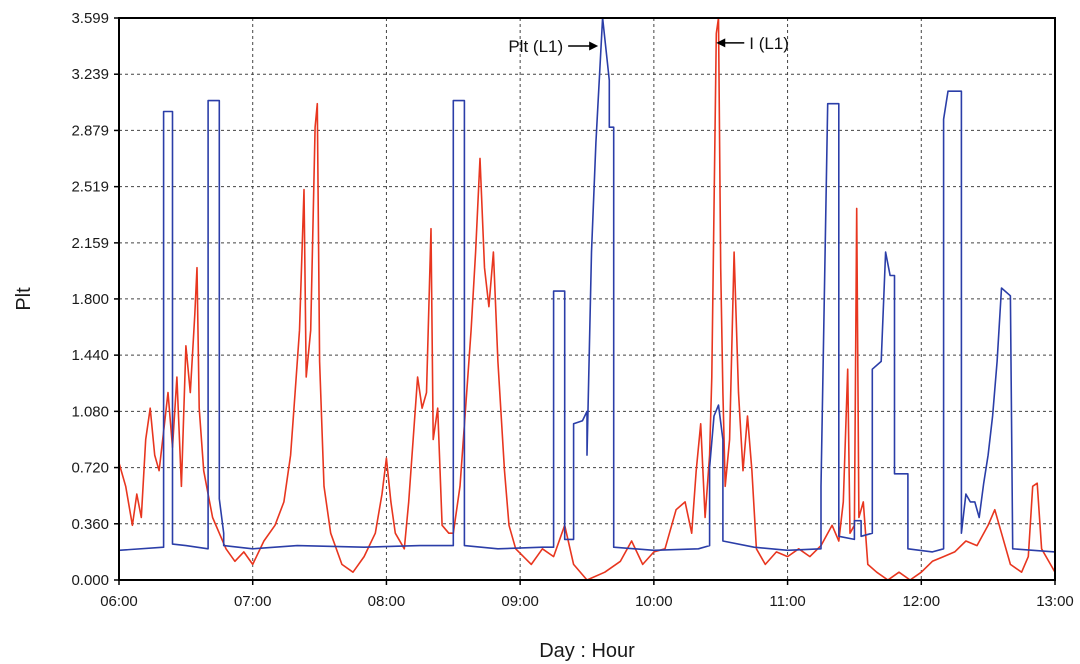  I want to click on y-tick-label: 0.360, so click(90, 524).